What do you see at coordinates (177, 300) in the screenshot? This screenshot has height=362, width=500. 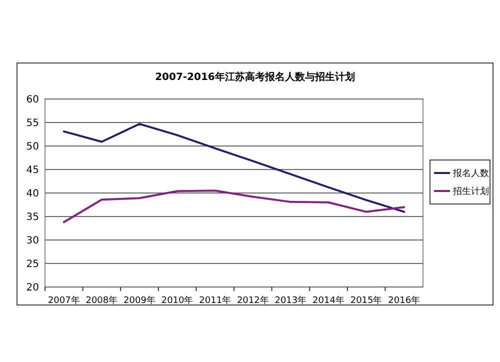 I see `x-tick-label: 2010年` at bounding box center [177, 300].